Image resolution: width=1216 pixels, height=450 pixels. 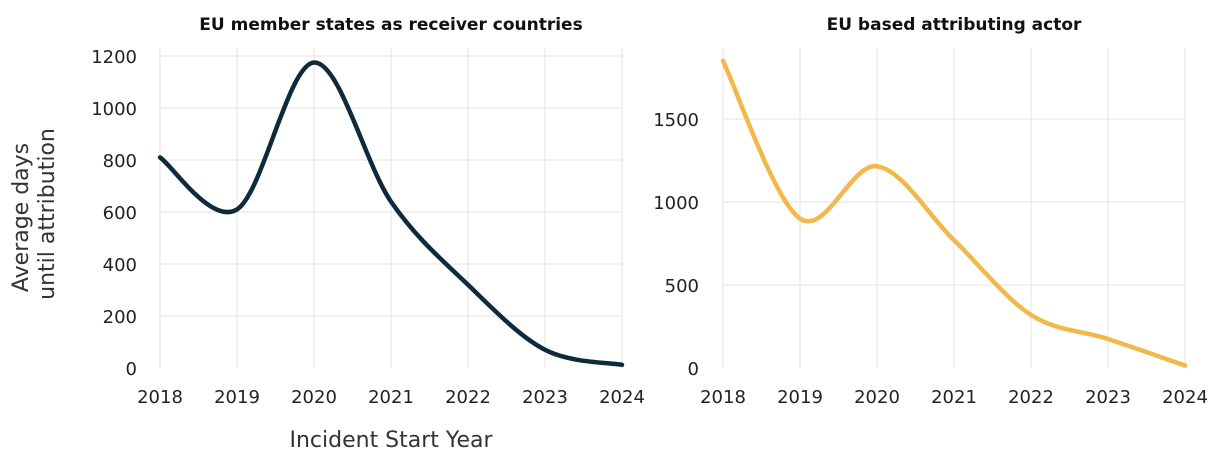 I want to click on chart-left-title: EU member states as receiver countries, so click(x=390, y=25).